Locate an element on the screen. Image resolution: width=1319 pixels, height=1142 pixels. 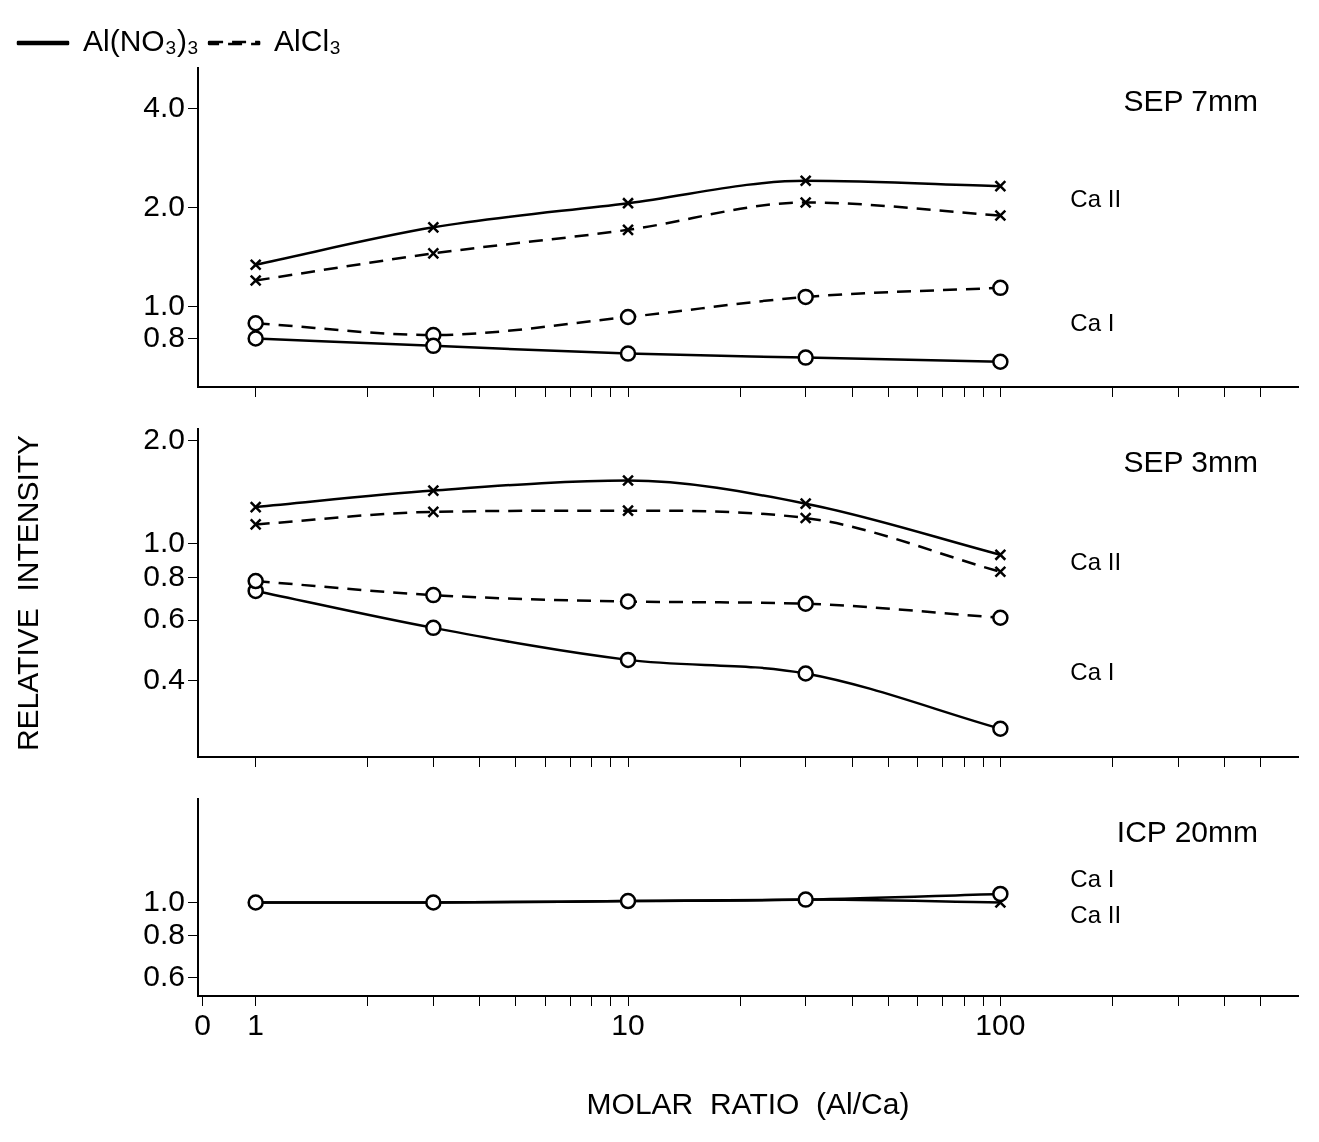
y-tick-label: 0.4 is located at coordinates (164, 679).